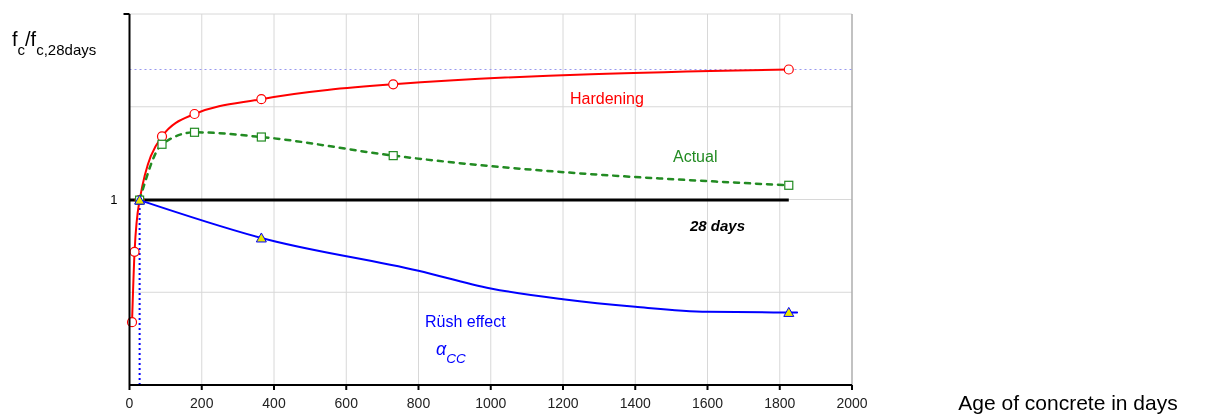  What do you see at coordinates (780, 403) in the screenshot?
I see `x-tick-label: 1800` at bounding box center [780, 403].